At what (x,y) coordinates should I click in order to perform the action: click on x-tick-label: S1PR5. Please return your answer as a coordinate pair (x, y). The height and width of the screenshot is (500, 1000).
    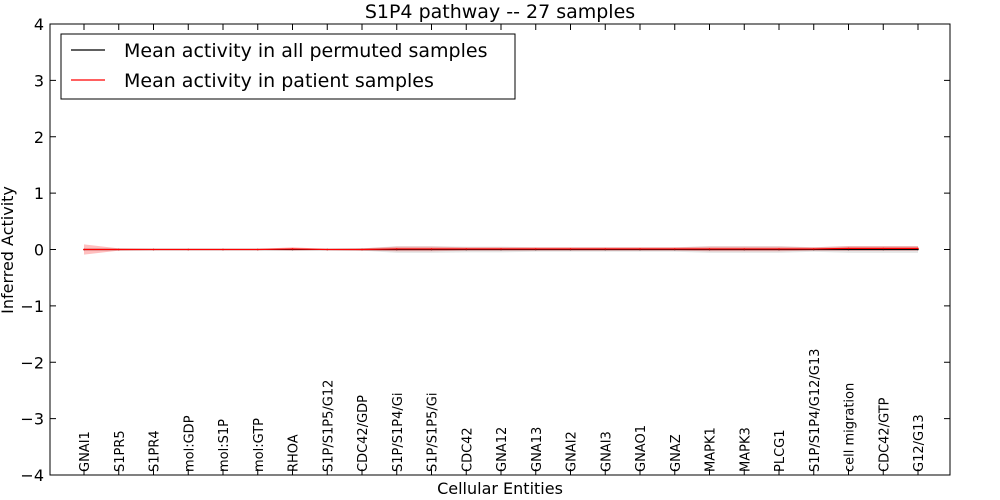
    Looking at the image, I should click on (120, 451).